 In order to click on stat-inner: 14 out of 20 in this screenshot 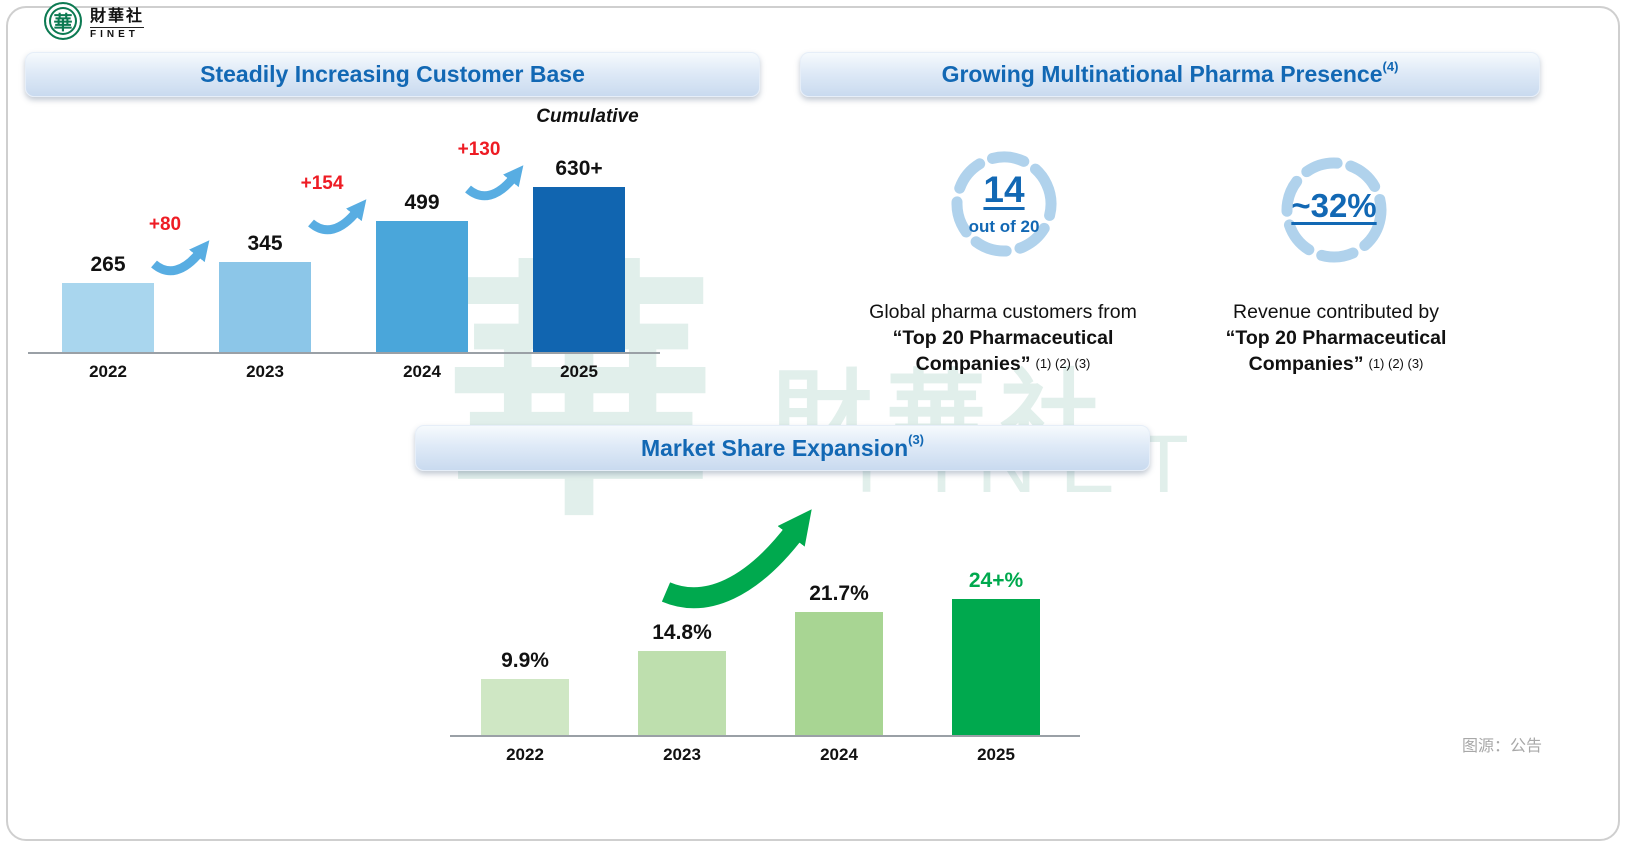, I will do `click(1004, 204)`.